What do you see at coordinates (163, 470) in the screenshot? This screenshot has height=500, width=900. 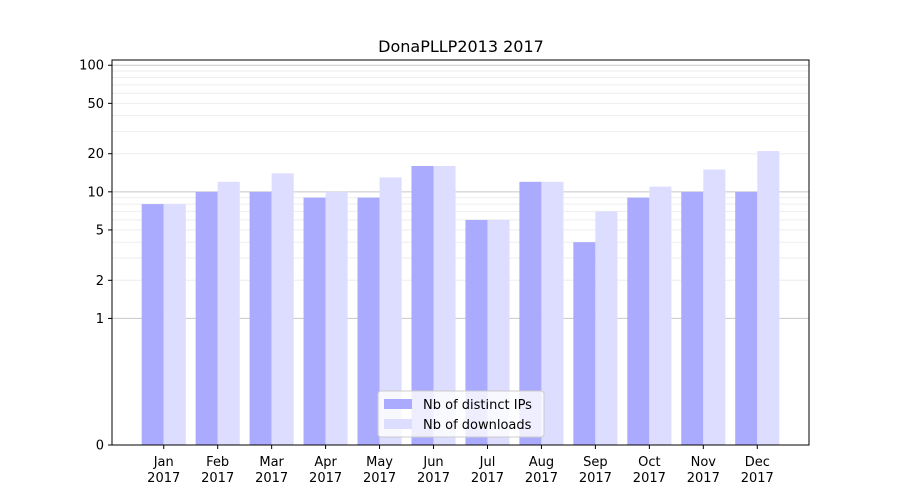 I see `x-tick-label: Jan 2017` at bounding box center [163, 470].